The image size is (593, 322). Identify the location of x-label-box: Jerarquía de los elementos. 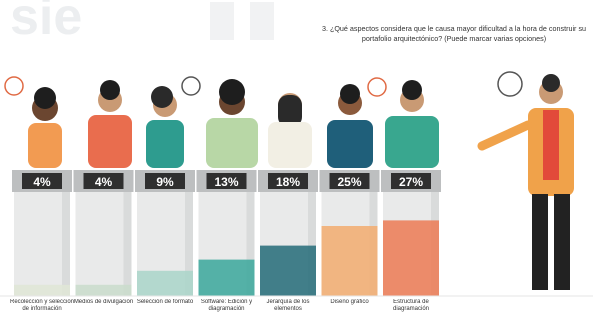
(288, 305).